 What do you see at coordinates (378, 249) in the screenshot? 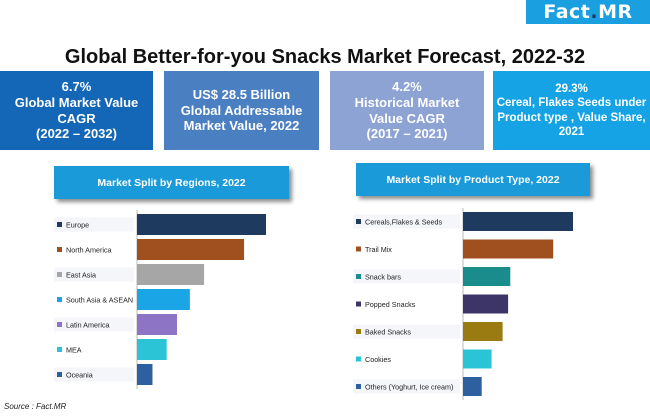
I see `category-label: Trail Mix` at bounding box center [378, 249].